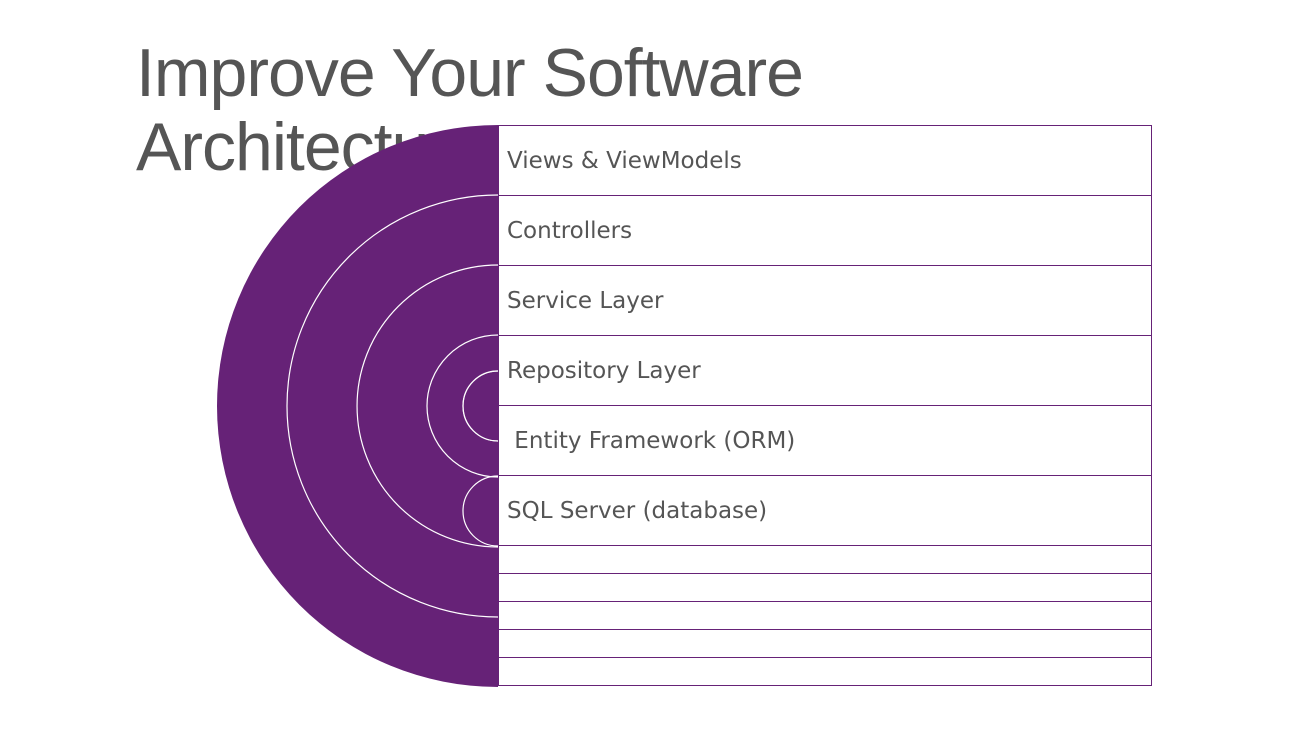 This screenshot has height=734, width=1305. I want to click on layer-label-2: Controllers, so click(569, 231).